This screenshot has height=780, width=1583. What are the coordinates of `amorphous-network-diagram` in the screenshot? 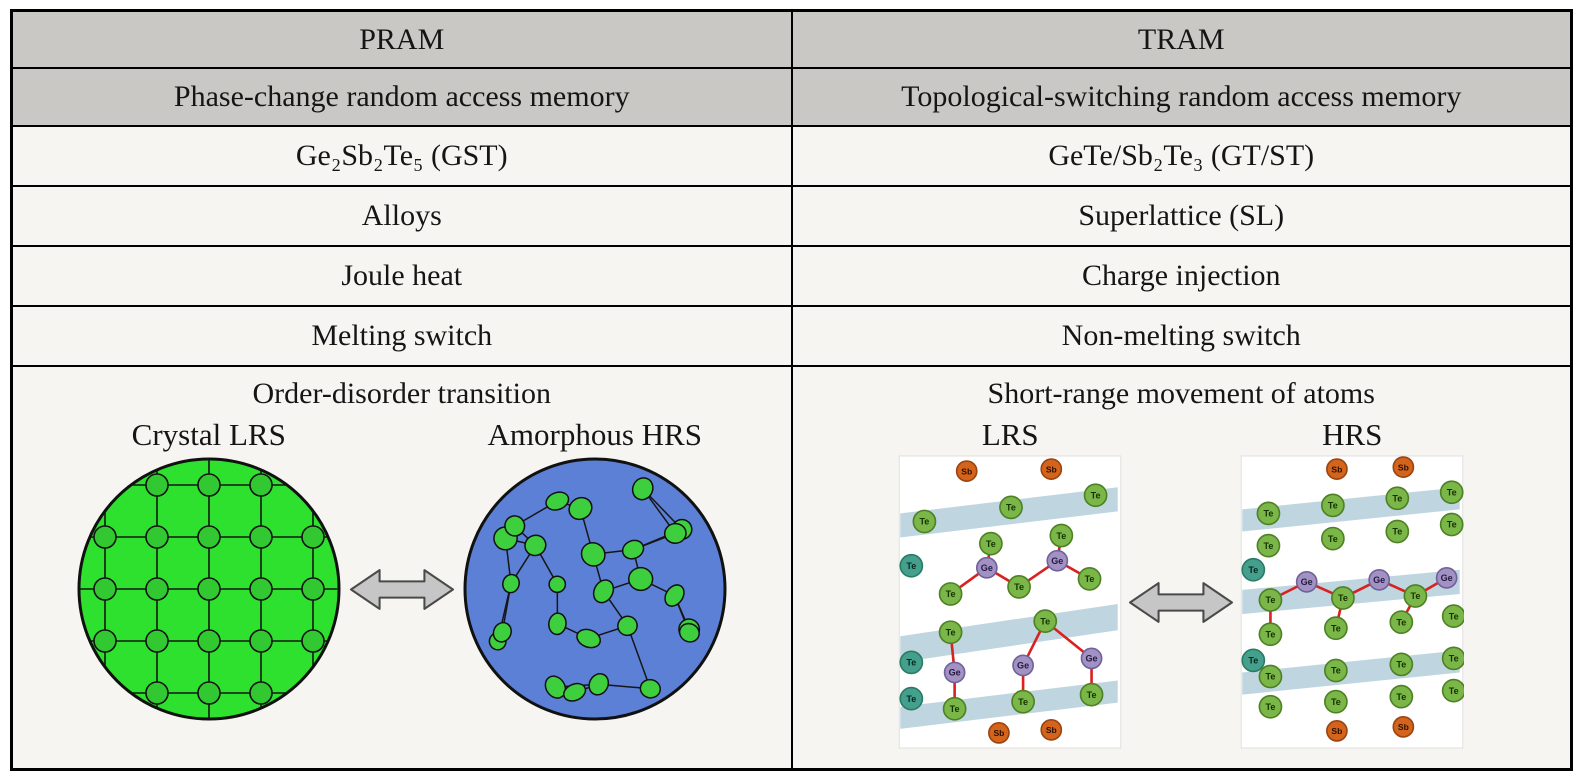 It's located at (595, 589).